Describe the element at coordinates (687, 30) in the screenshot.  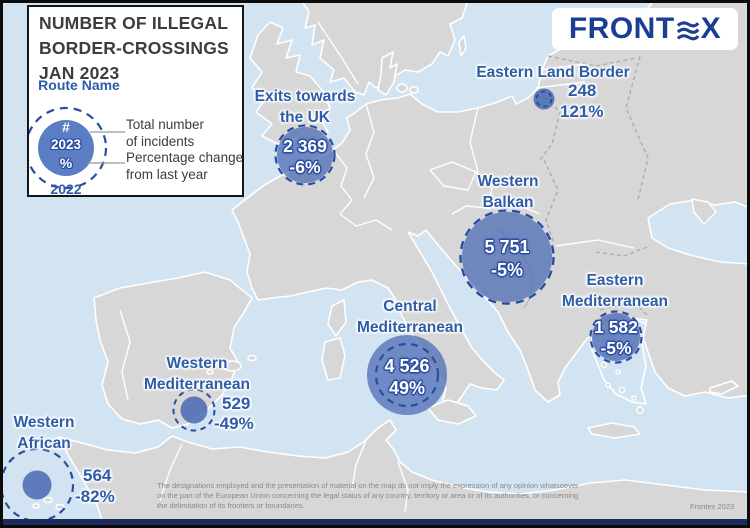
I see `frontex-wave-e-icon` at that location.